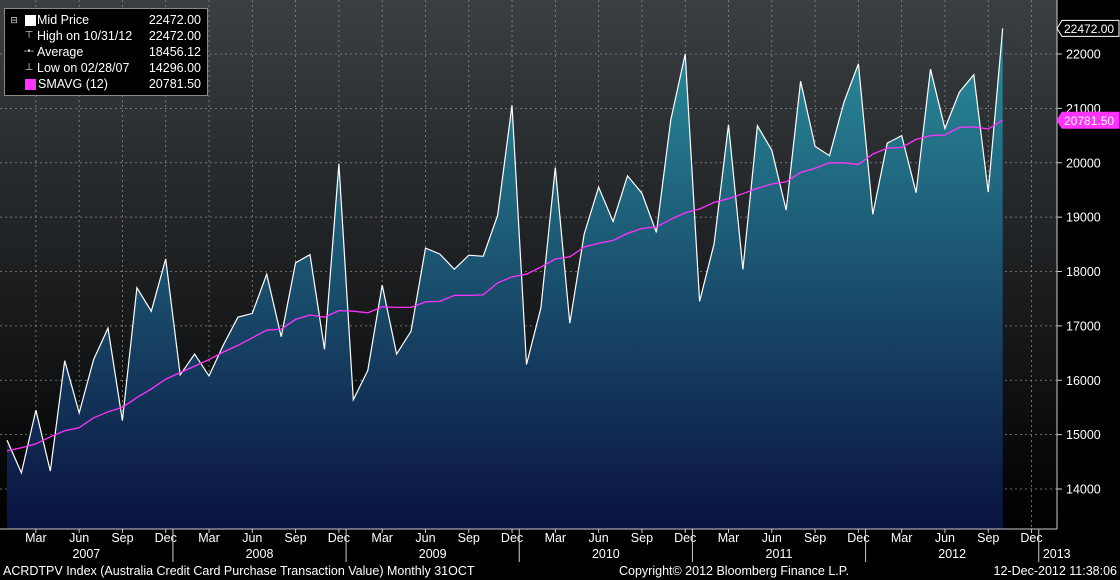 The image size is (1120, 580). I want to click on legend-label: SMAVG (12), so click(73, 84).